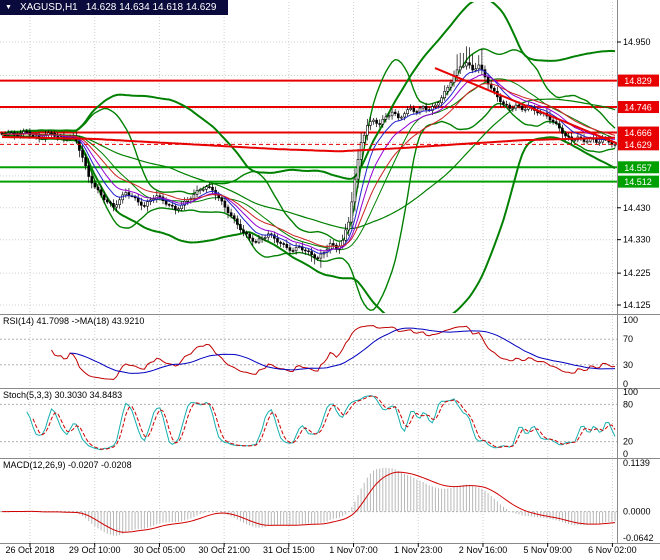  I want to click on chart-title-tab: ▼ XAGUSD,H1 14.628 14.634 14.618 14.629, so click(114, 7).